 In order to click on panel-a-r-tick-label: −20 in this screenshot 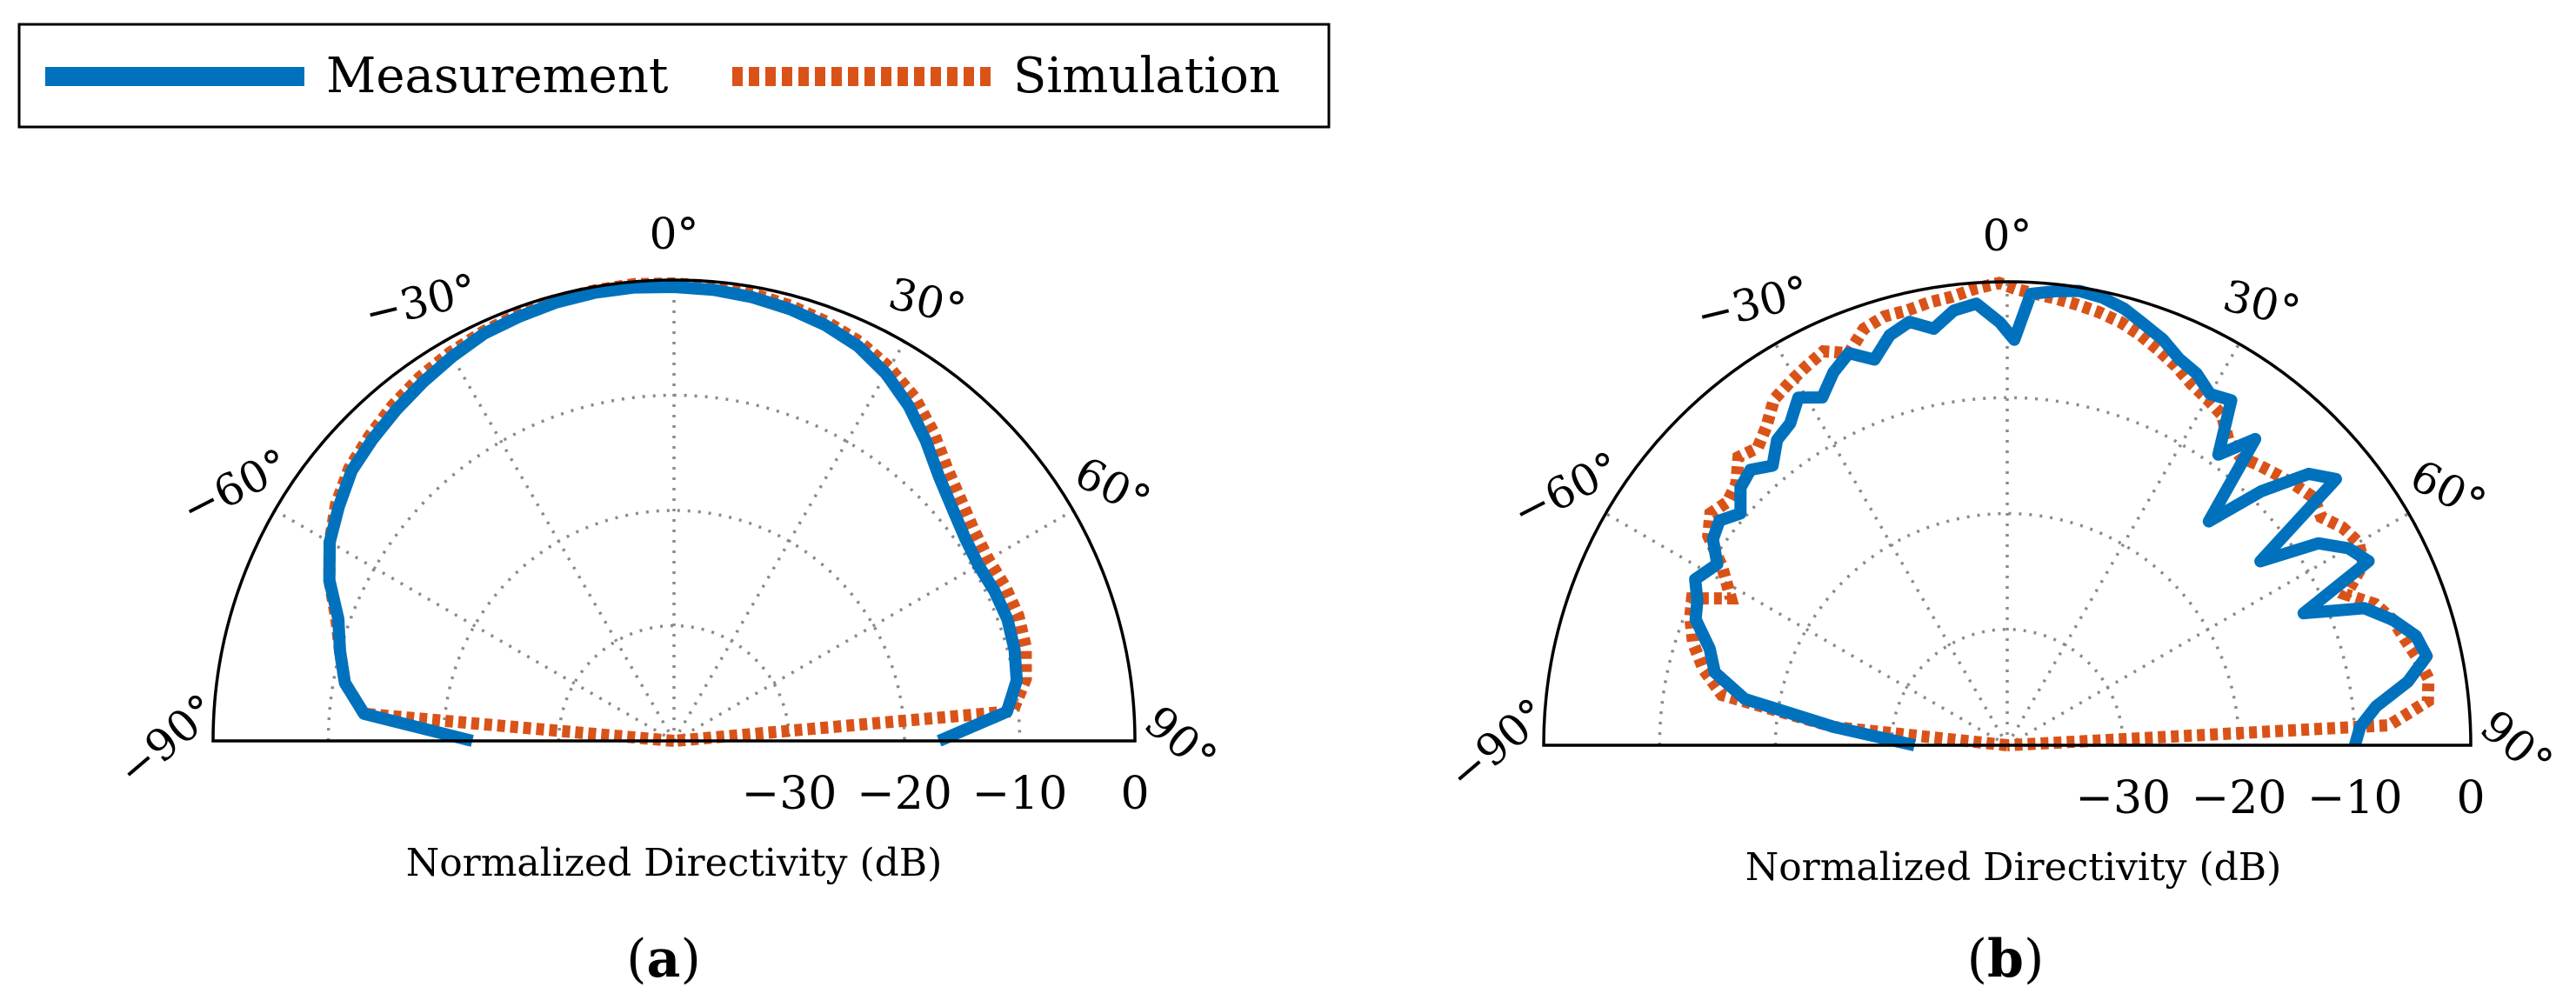, I will do `click(904, 794)`.